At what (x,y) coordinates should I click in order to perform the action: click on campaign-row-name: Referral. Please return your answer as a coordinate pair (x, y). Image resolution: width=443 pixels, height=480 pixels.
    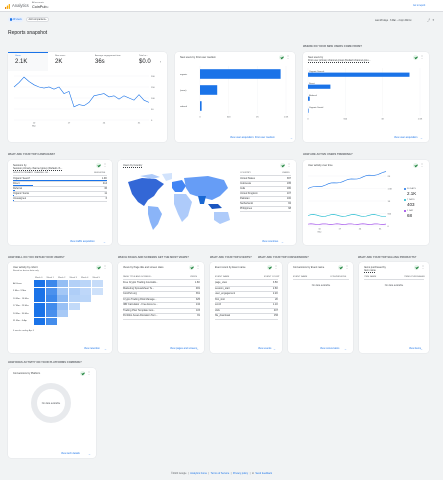
    Looking at the image, I should click on (17, 188).